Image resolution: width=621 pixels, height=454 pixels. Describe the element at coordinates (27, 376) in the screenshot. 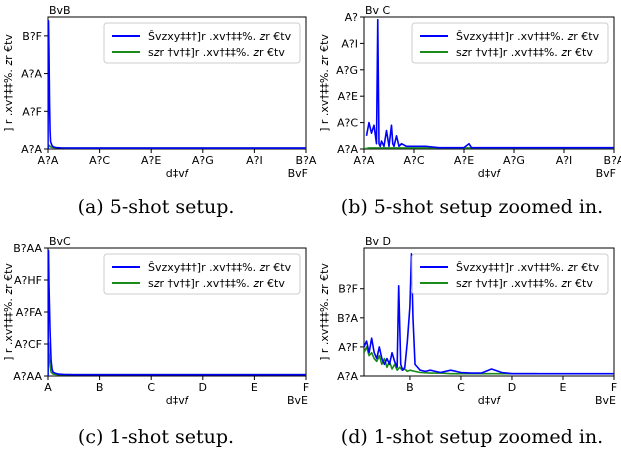

I see `y-tick-label: A?AA` at that location.